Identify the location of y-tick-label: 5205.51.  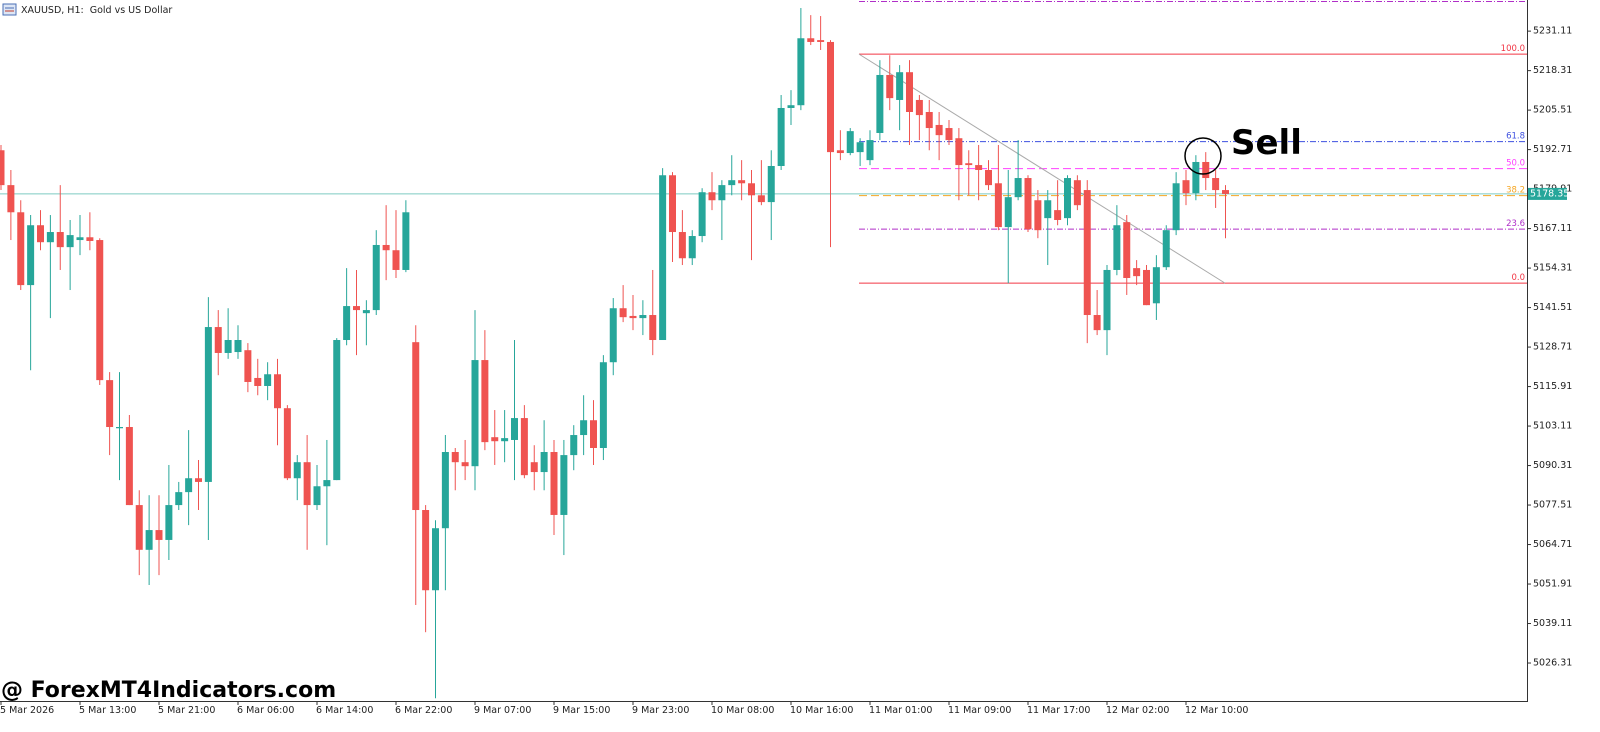
(1552, 110).